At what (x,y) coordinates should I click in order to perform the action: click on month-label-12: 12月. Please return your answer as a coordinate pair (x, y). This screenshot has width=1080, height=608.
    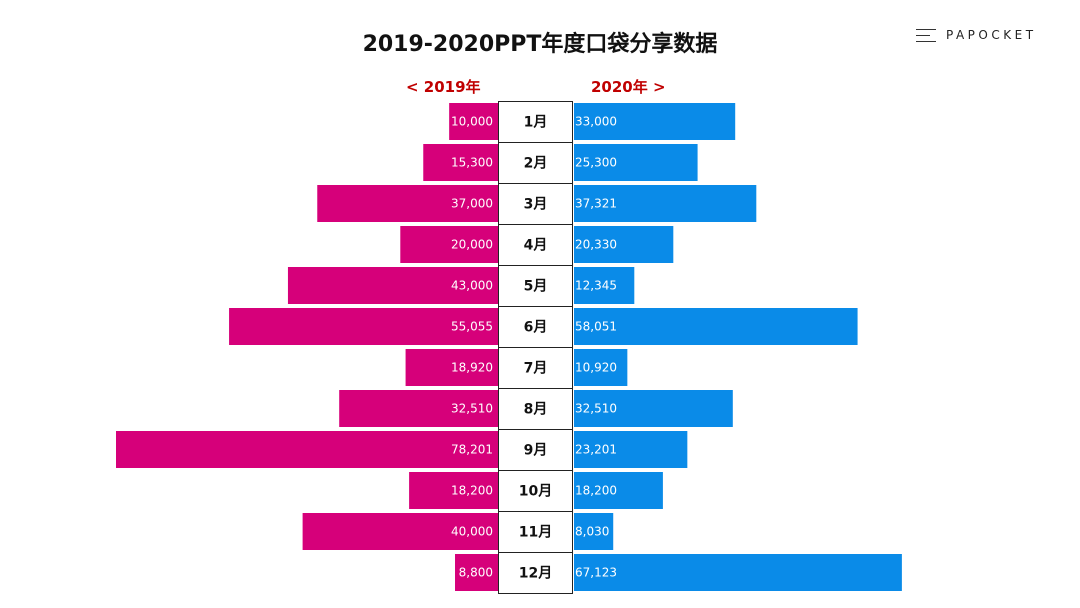
    Looking at the image, I should click on (535, 574).